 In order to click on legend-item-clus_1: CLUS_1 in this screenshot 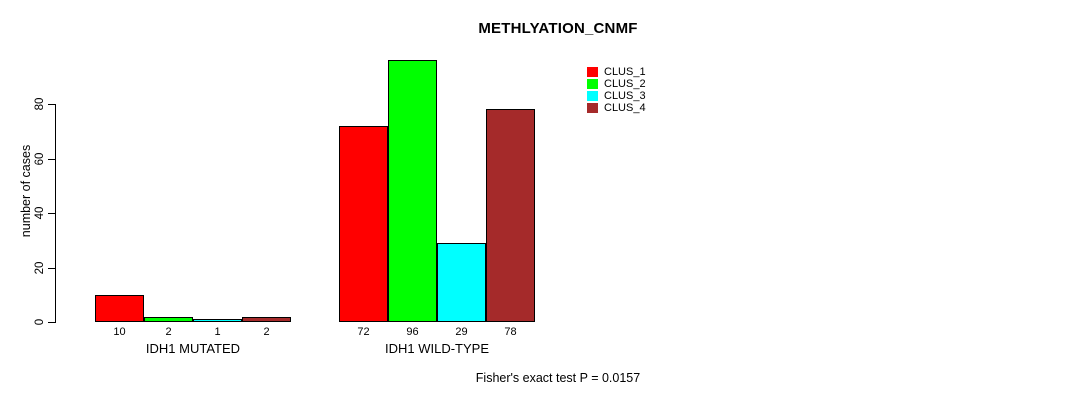, I will do `click(616, 72)`.